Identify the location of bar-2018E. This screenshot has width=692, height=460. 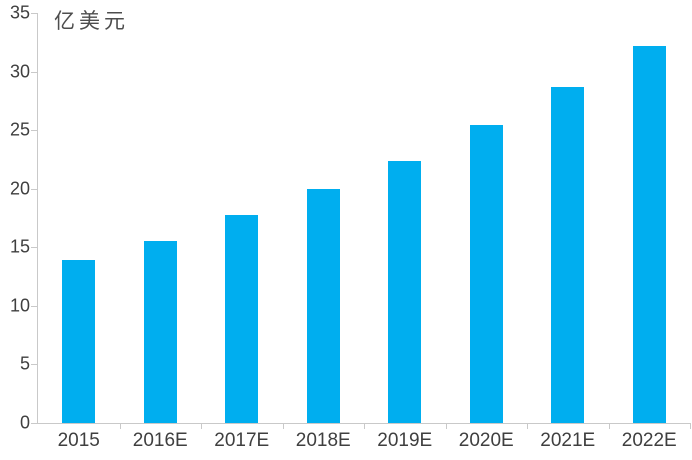
(323, 305).